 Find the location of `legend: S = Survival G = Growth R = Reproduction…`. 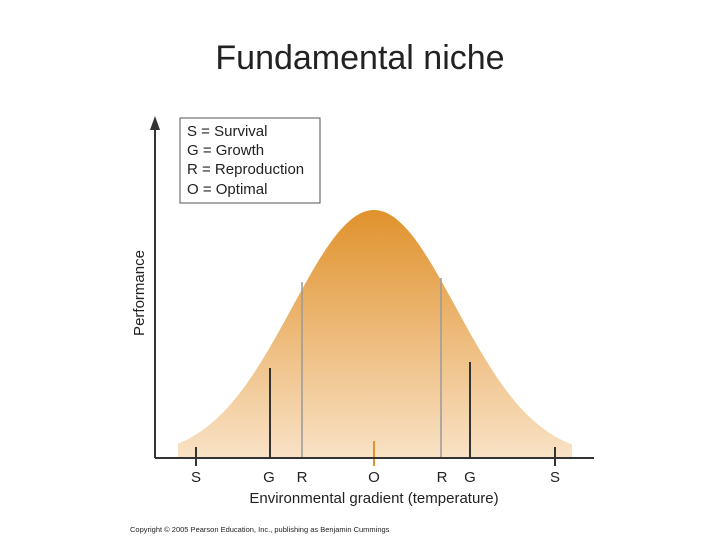

legend: S = Survival G = Growth R = Reproduction… is located at coordinates (245, 160).